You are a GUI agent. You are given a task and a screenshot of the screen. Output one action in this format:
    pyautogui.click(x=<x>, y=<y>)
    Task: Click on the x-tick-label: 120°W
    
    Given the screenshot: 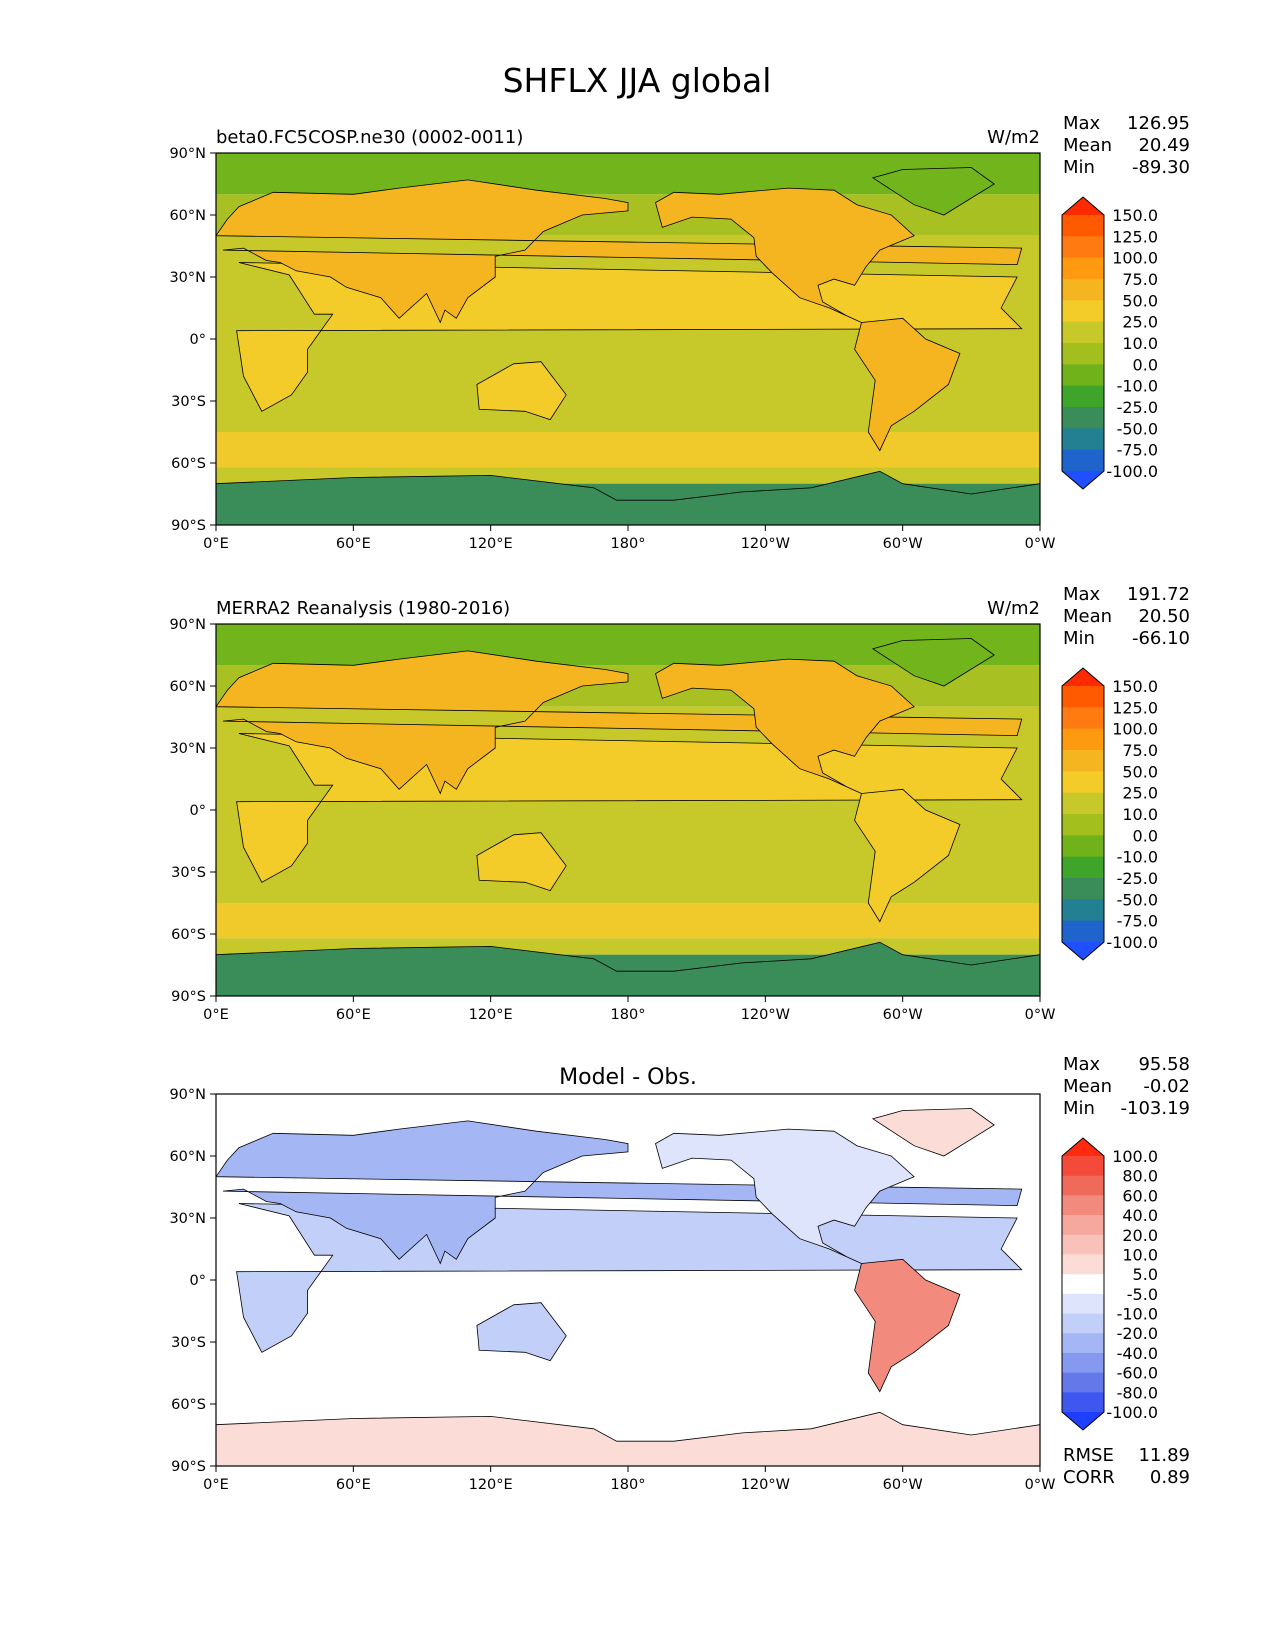 What is the action you would take?
    pyautogui.click(x=765, y=544)
    